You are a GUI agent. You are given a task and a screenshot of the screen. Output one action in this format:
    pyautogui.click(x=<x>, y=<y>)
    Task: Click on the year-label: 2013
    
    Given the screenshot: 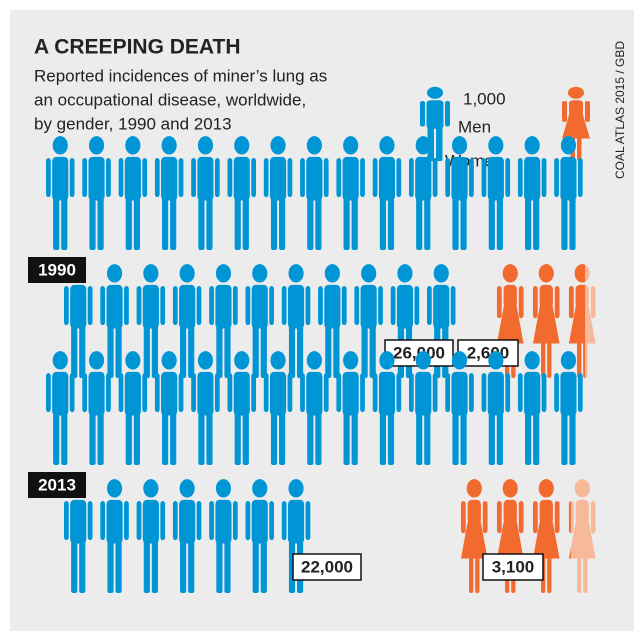 What is the action you would take?
    pyautogui.click(x=57, y=484)
    